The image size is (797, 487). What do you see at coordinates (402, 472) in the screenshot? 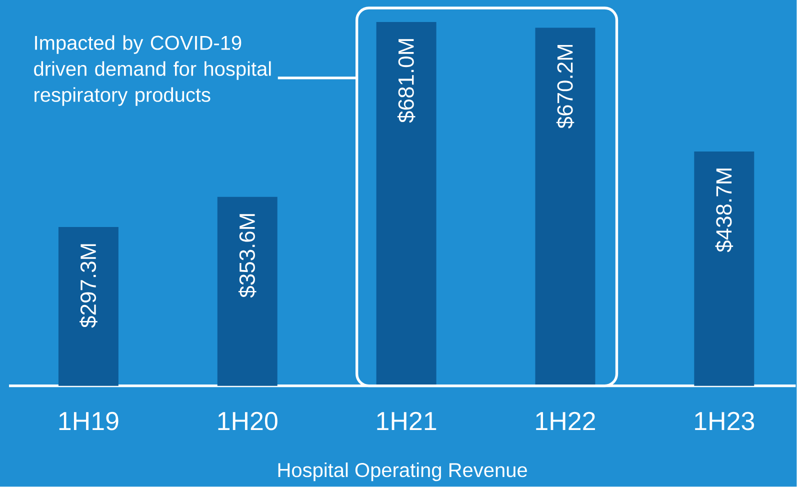
I see `x-axis-title: Hospital Operating Revenue` at bounding box center [402, 472].